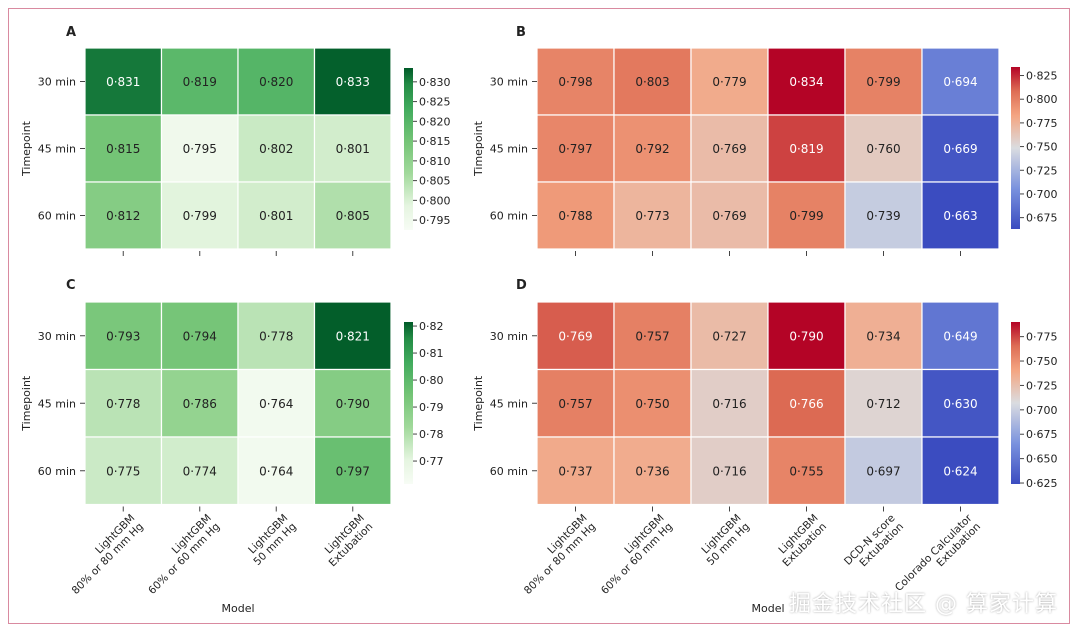 This screenshot has width=1080, height=632. I want to click on cell-value-label: 0·821, so click(353, 336).